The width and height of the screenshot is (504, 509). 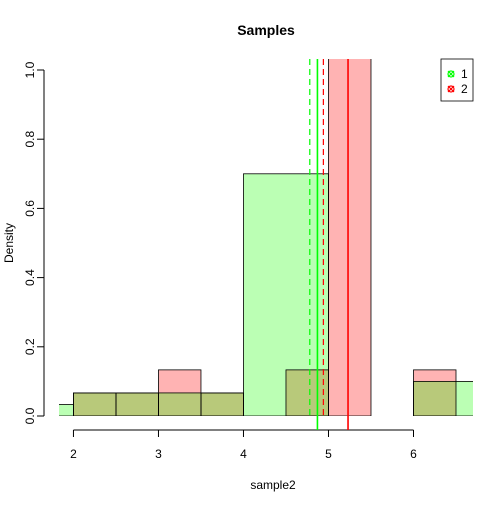 I want to click on x-tick-label-4: 4, so click(x=243, y=454).